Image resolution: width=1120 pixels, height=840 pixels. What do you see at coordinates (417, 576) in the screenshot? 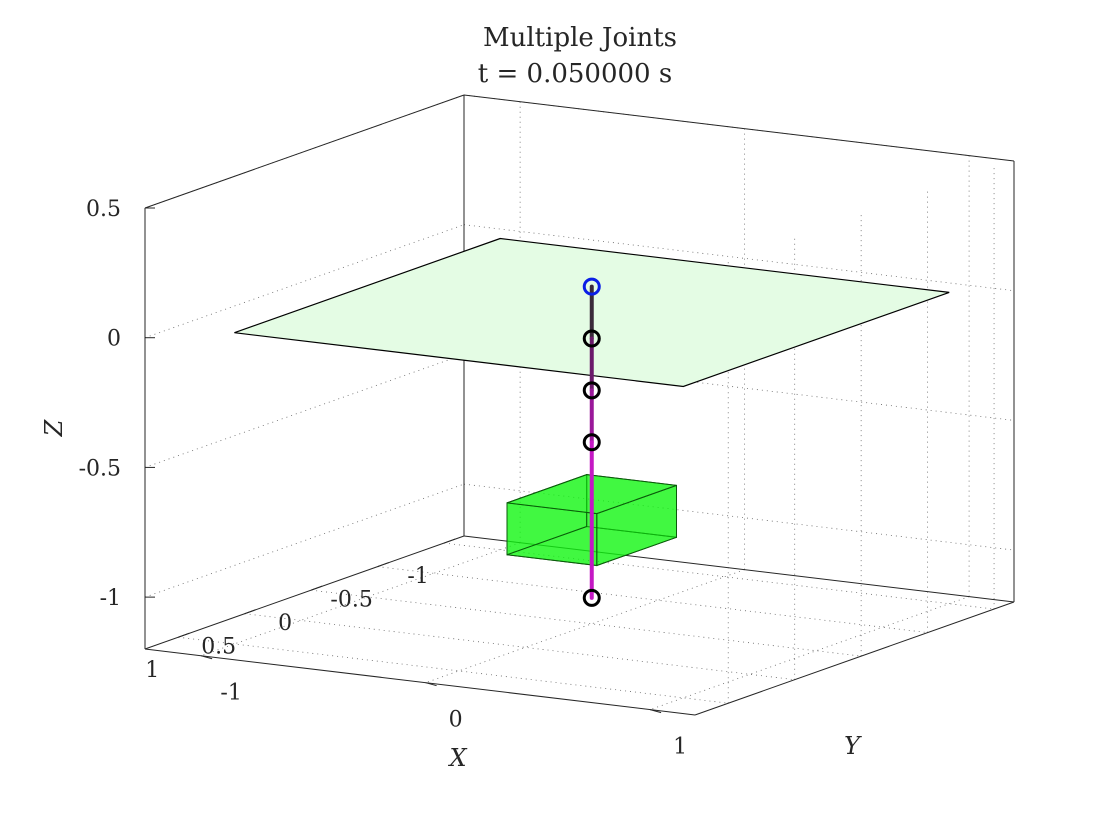
I see `x-tick-label: -1` at bounding box center [417, 576].